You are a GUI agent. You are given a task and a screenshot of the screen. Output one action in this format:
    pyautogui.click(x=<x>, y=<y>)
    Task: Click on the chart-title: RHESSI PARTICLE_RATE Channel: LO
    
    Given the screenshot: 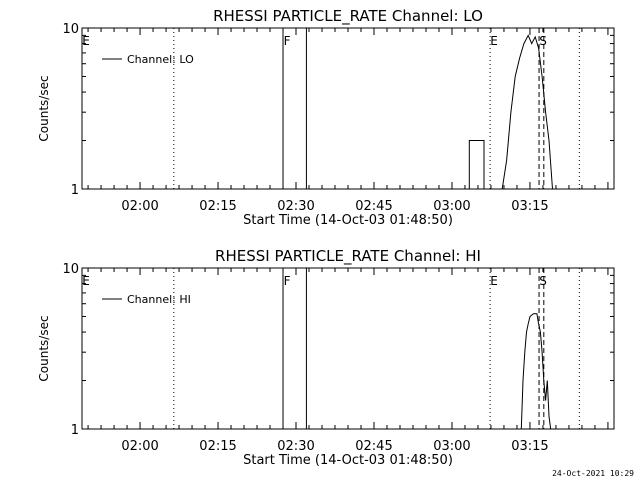 What is the action you would take?
    pyautogui.click(x=348, y=16)
    